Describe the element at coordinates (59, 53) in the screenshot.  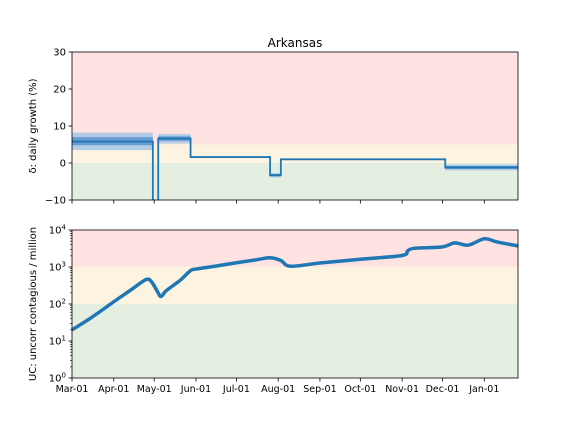
I see `growth-ytick-label: 30` at that location.